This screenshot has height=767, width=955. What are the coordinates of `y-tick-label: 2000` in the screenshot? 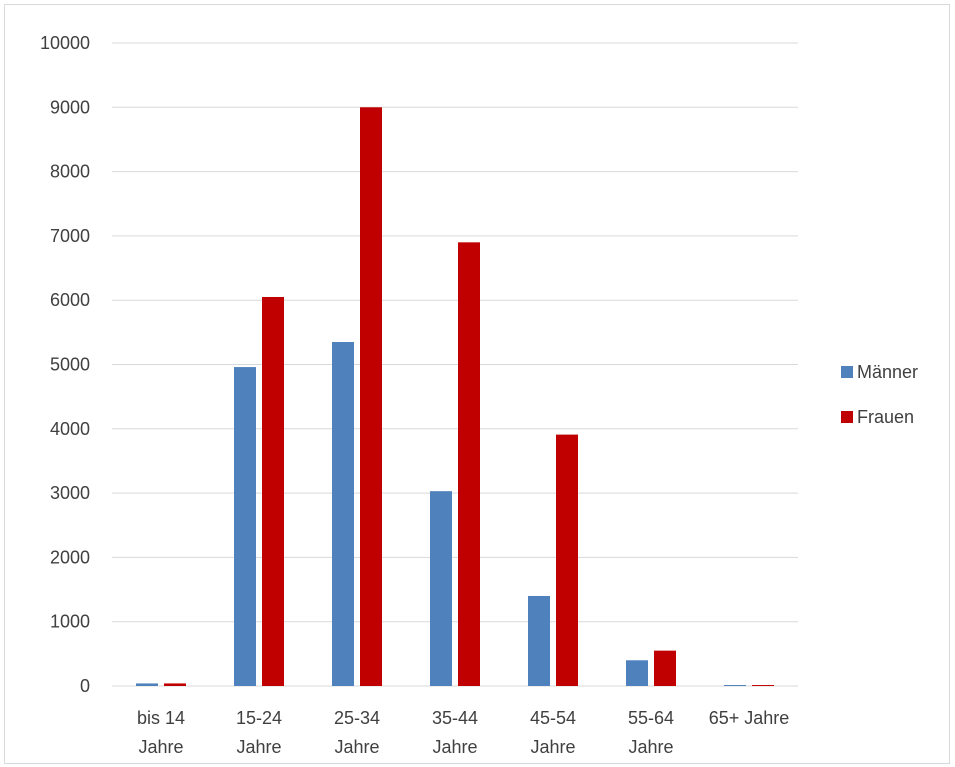 It's located at (70, 557).